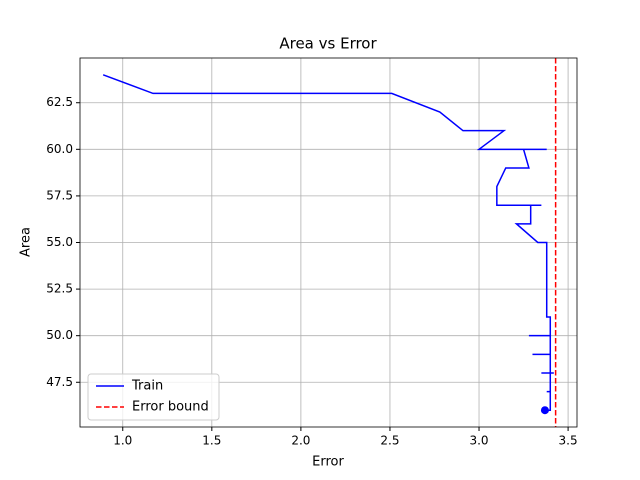 The height and width of the screenshot is (480, 640). What do you see at coordinates (389, 441) in the screenshot?
I see `x-tick-label: 2.5` at bounding box center [389, 441].